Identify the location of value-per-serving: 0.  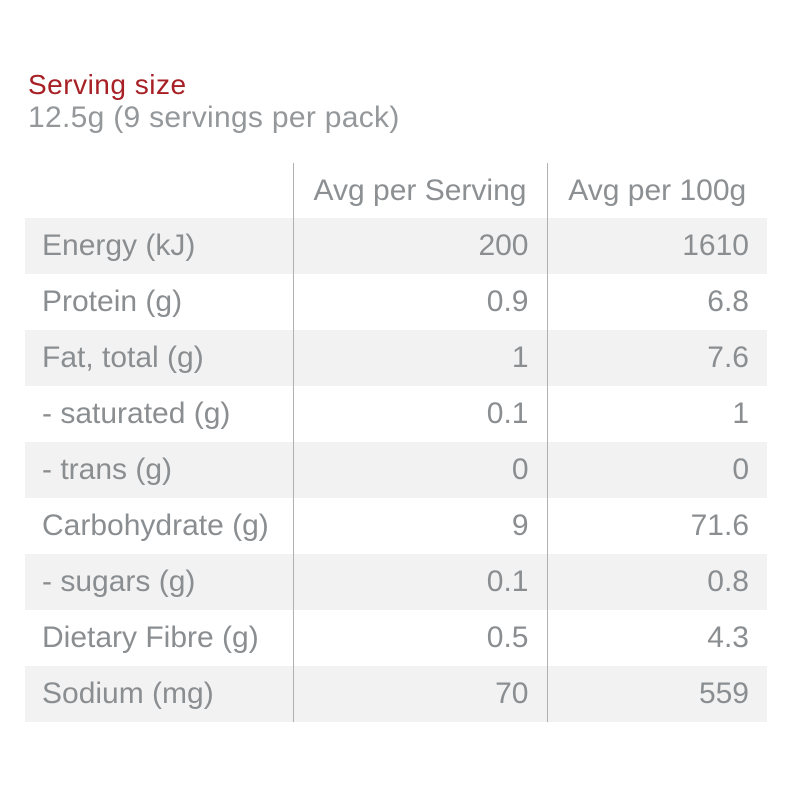
(419, 470).